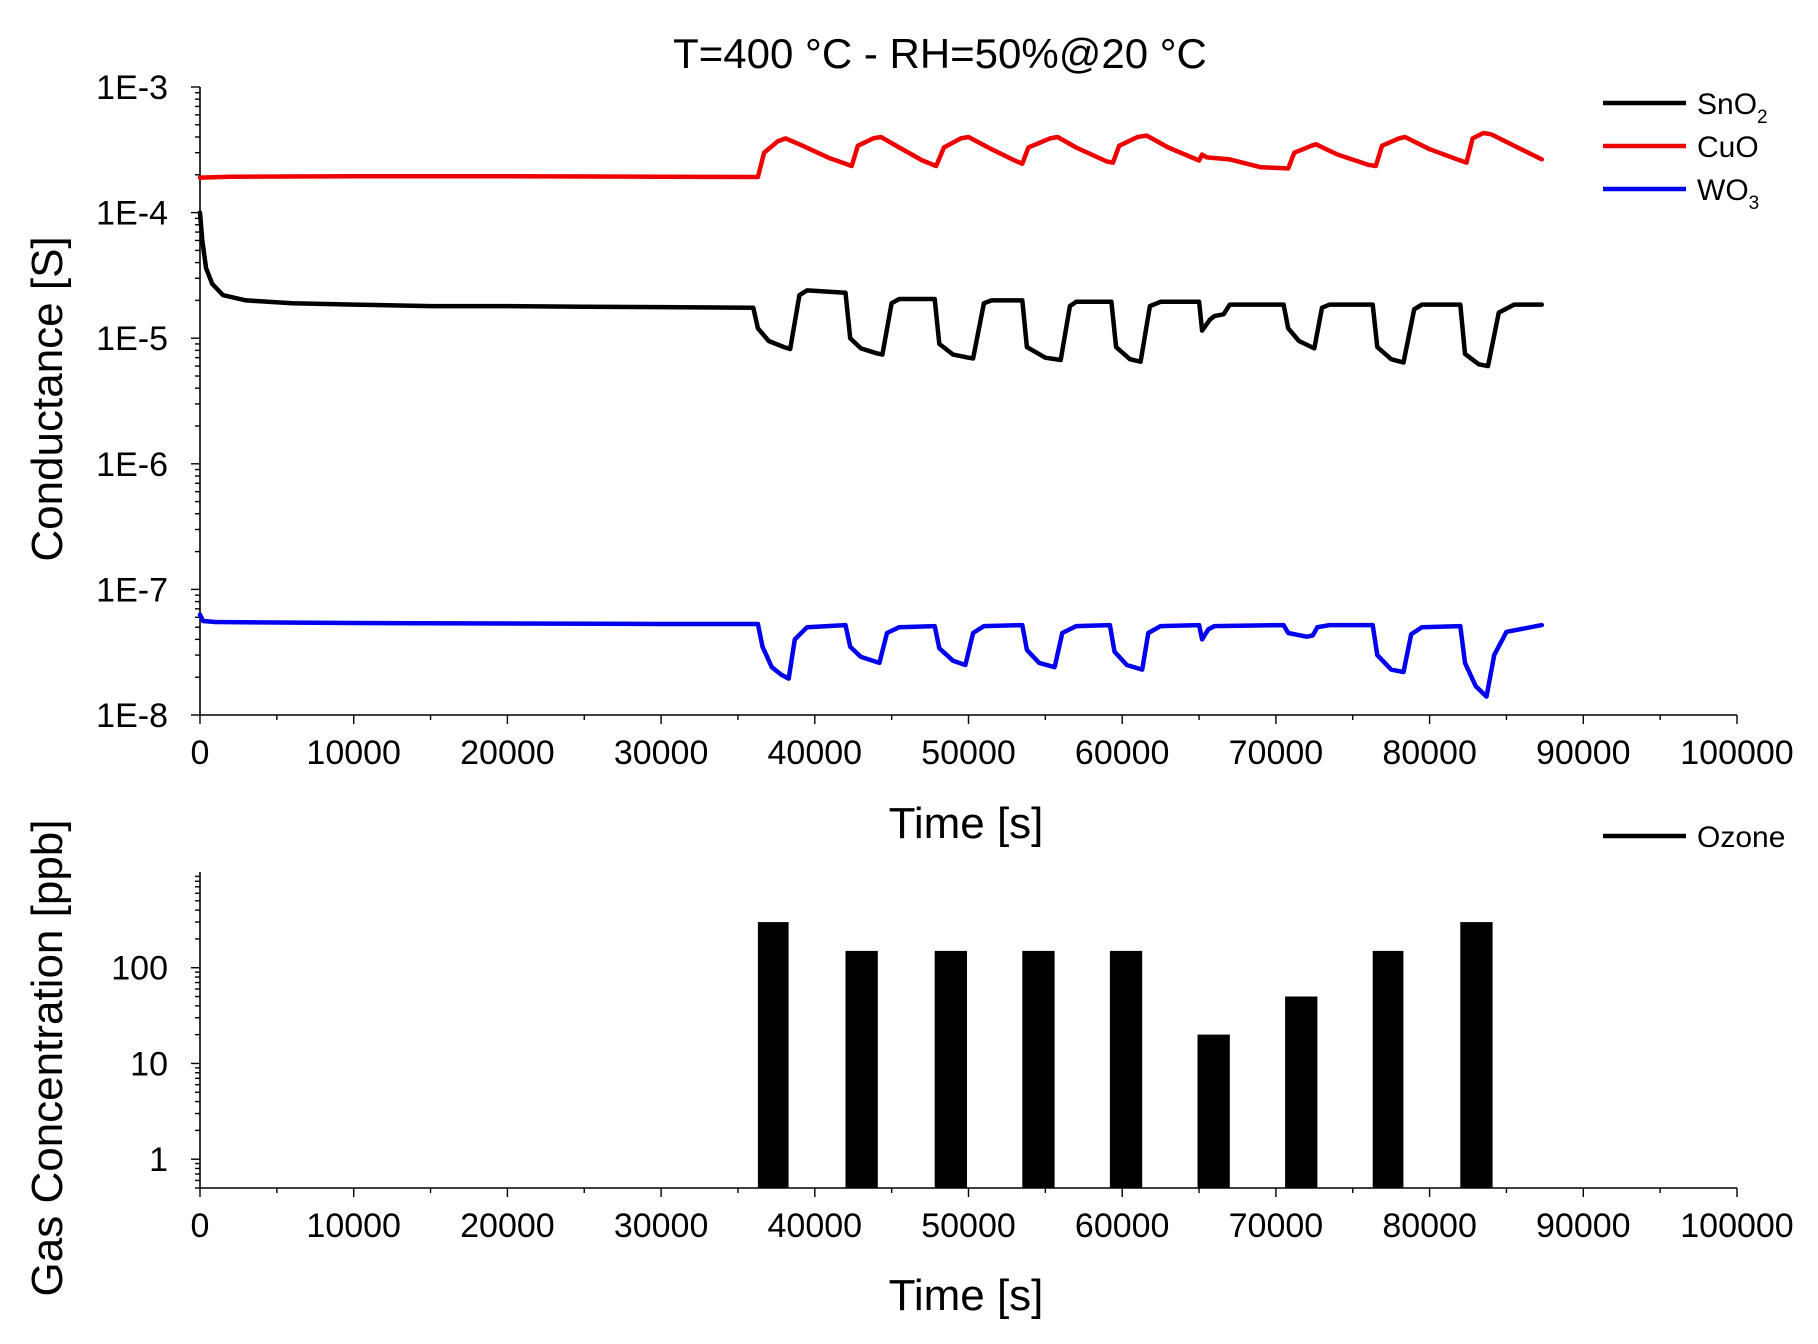  I want to click on legend-label-cuo: CuO, so click(1728, 147).